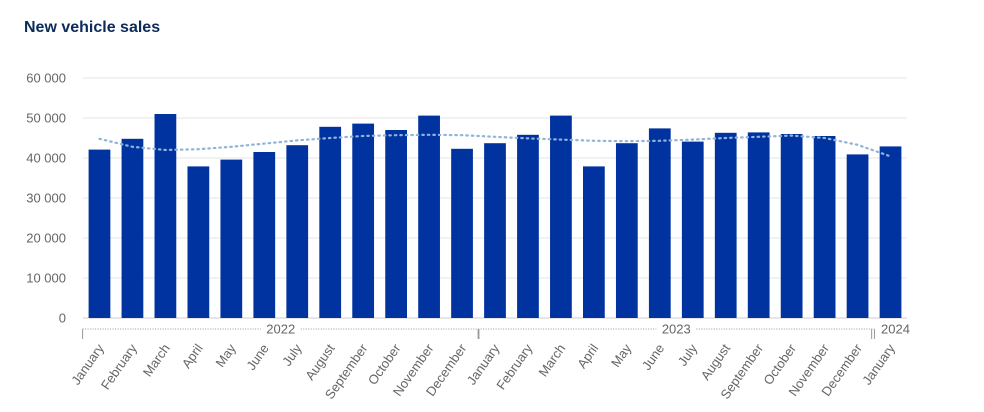 Image resolution: width=984 pixels, height=412 pixels. Describe the element at coordinates (895, 329) in the screenshot. I see `year-label: 2024` at that location.